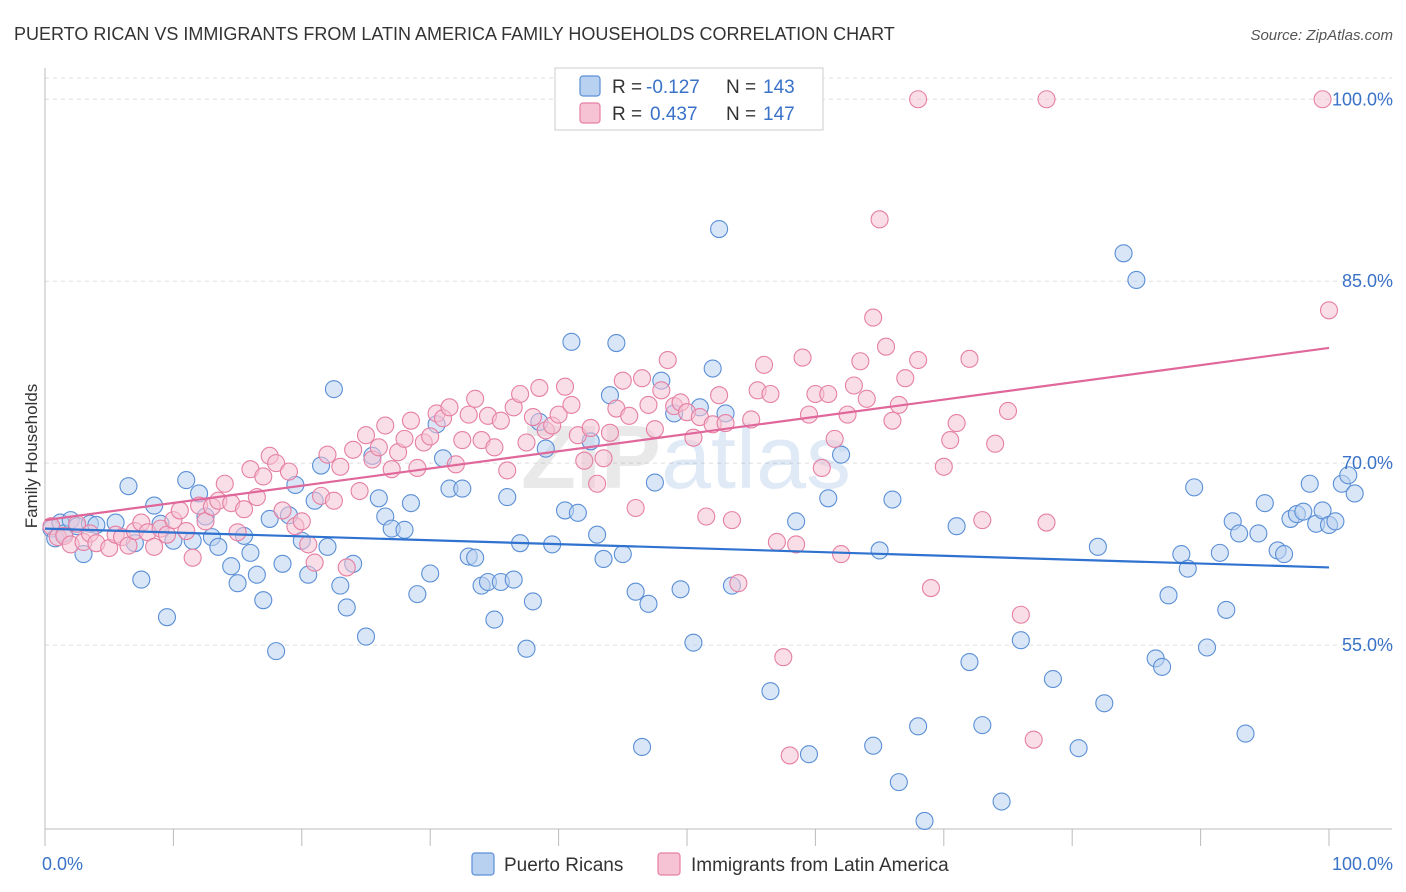  I want to click on y-tick-label-55: 55.0%, so click(1367, 645).